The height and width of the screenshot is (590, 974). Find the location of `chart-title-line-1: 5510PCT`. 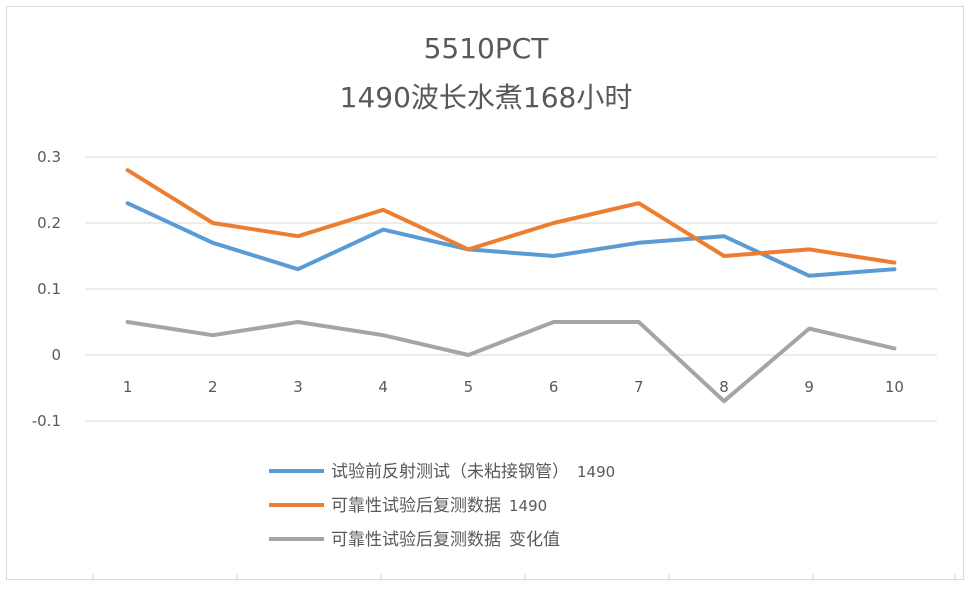

chart-title-line-1: 5510PCT is located at coordinates (487, 48).